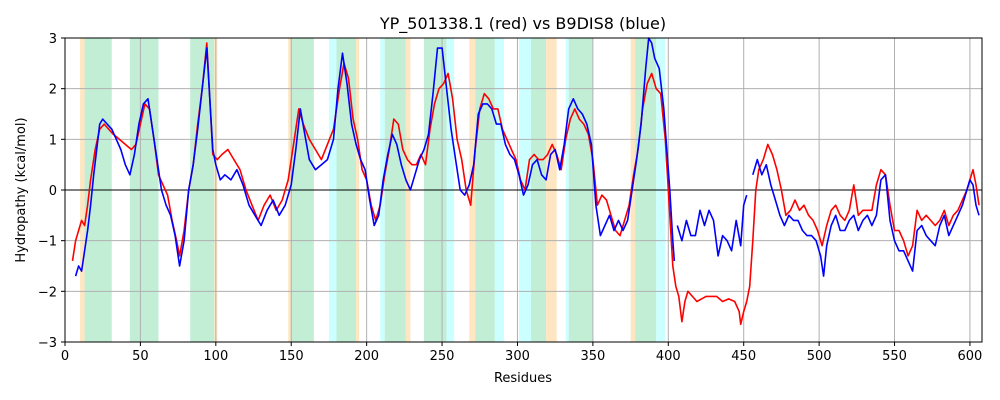 This screenshot has height=400, width=1000. I want to click on y-tick-label: −2, so click(47, 292).